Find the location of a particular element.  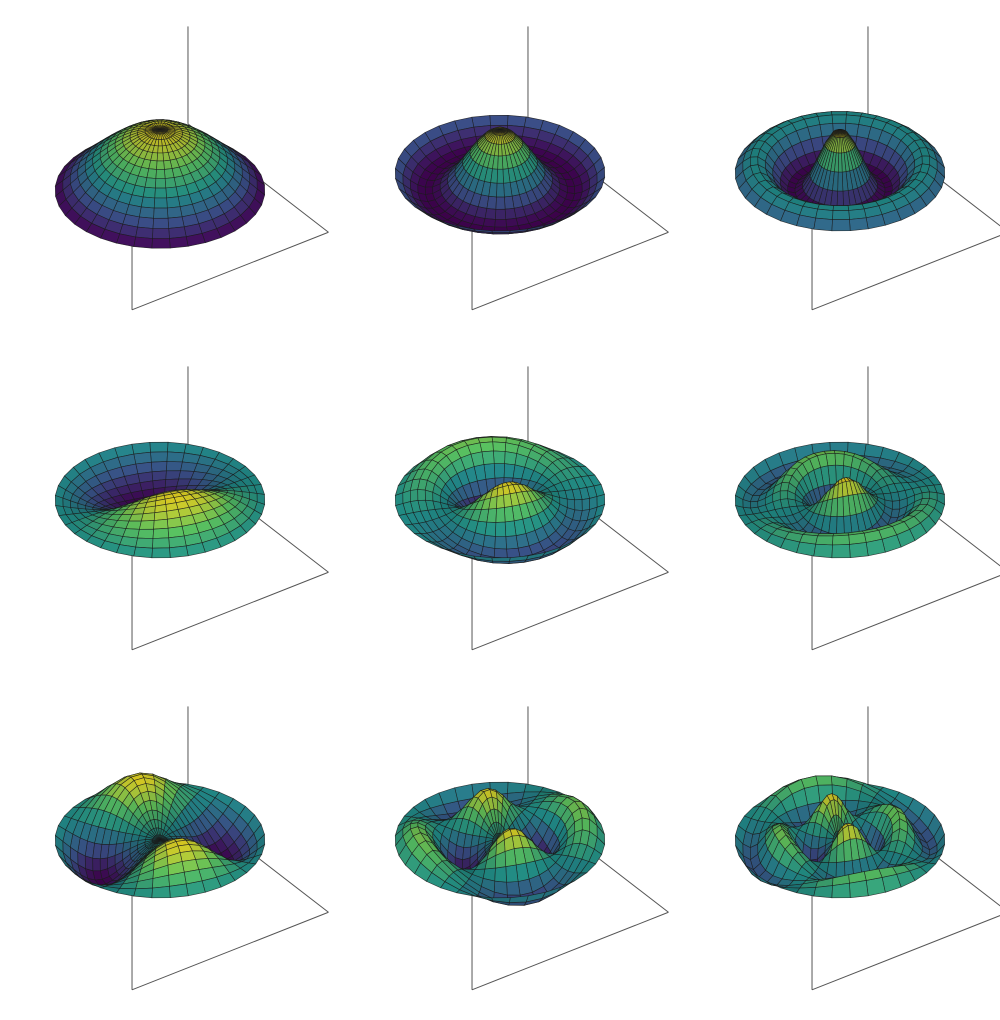

surface-plot-r3c2 is located at coordinates (500, 850).